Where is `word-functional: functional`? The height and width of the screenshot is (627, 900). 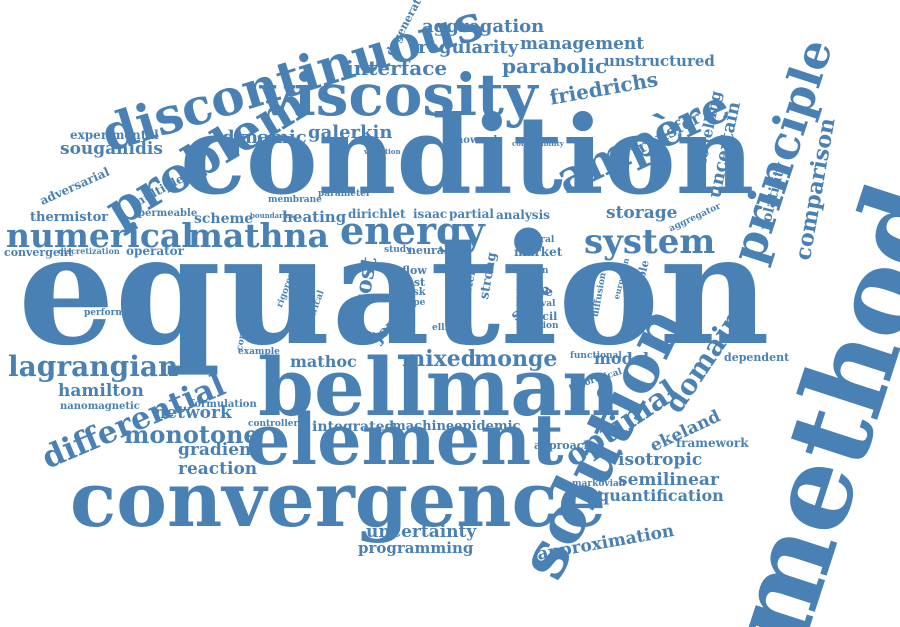 word-functional: functional is located at coordinates (596, 356).